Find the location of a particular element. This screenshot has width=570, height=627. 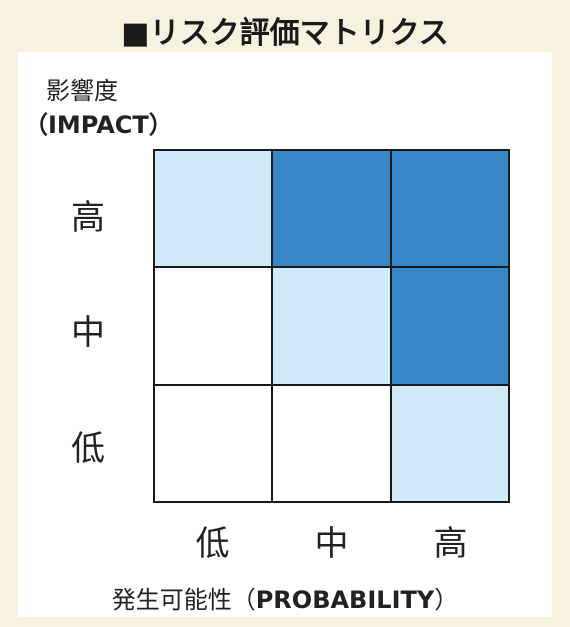

y-axis-label-en: （IMPACT） is located at coordinates (99, 125).